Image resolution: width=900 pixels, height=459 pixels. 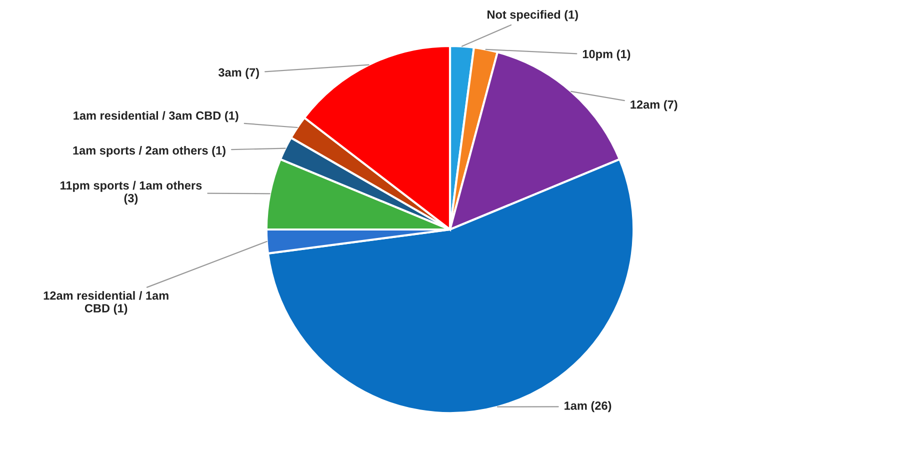 I want to click on slice-label: 12am (7), so click(x=654, y=106).